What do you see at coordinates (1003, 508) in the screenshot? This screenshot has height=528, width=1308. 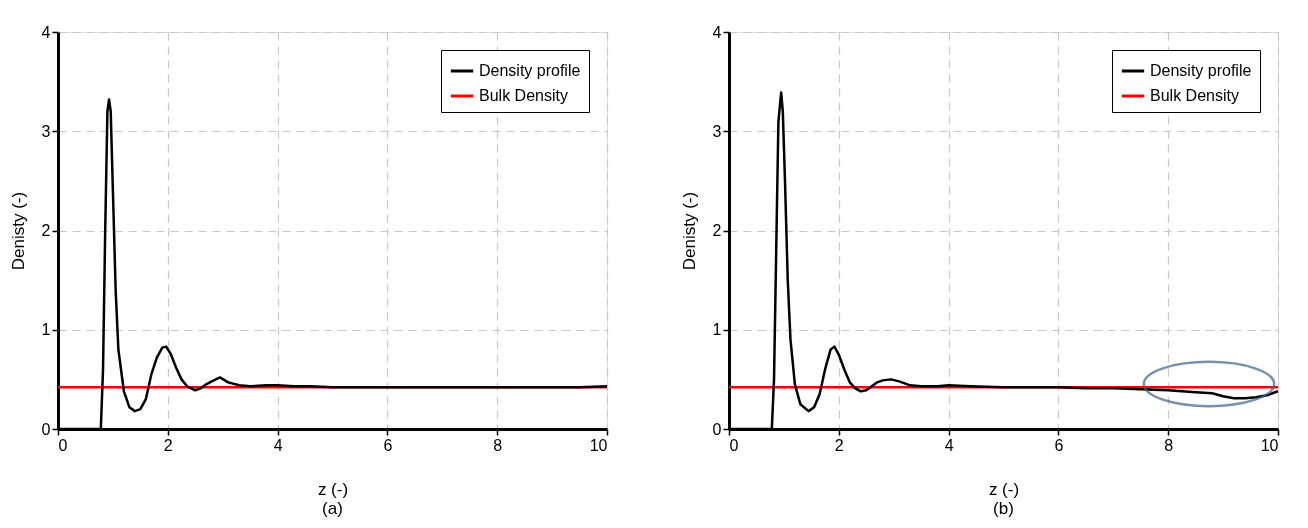 I see `text: (b)` at bounding box center [1003, 508].